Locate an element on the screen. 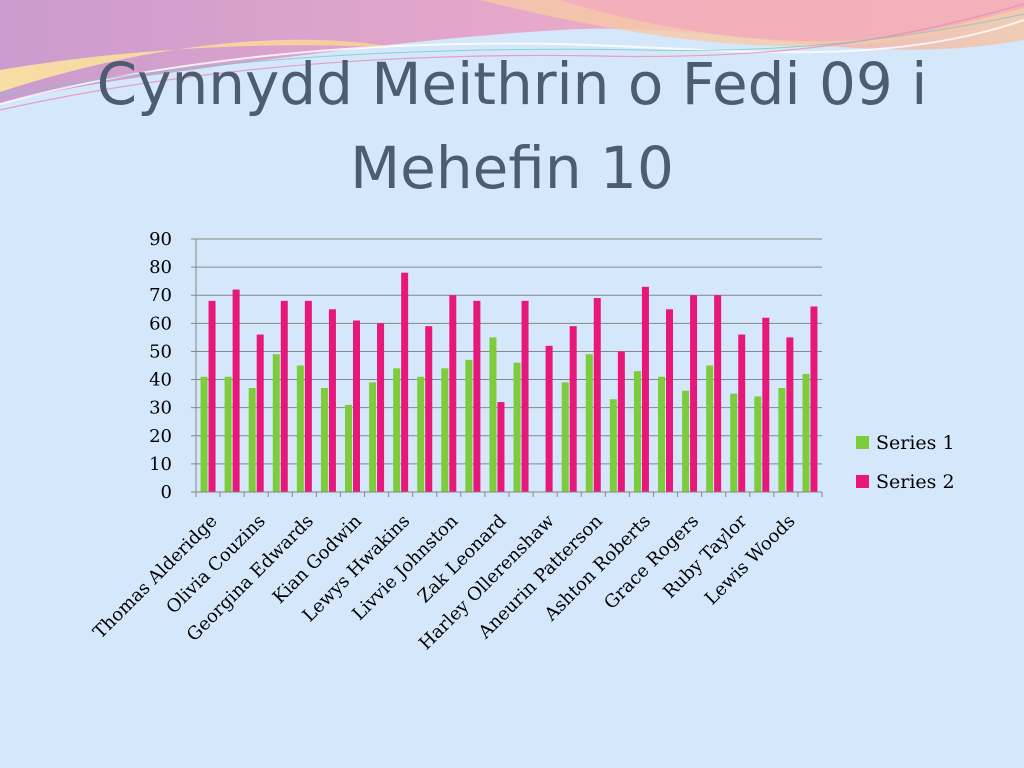 The height and width of the screenshot is (768, 1024). y-tick-label: 0 is located at coordinates (166, 492).